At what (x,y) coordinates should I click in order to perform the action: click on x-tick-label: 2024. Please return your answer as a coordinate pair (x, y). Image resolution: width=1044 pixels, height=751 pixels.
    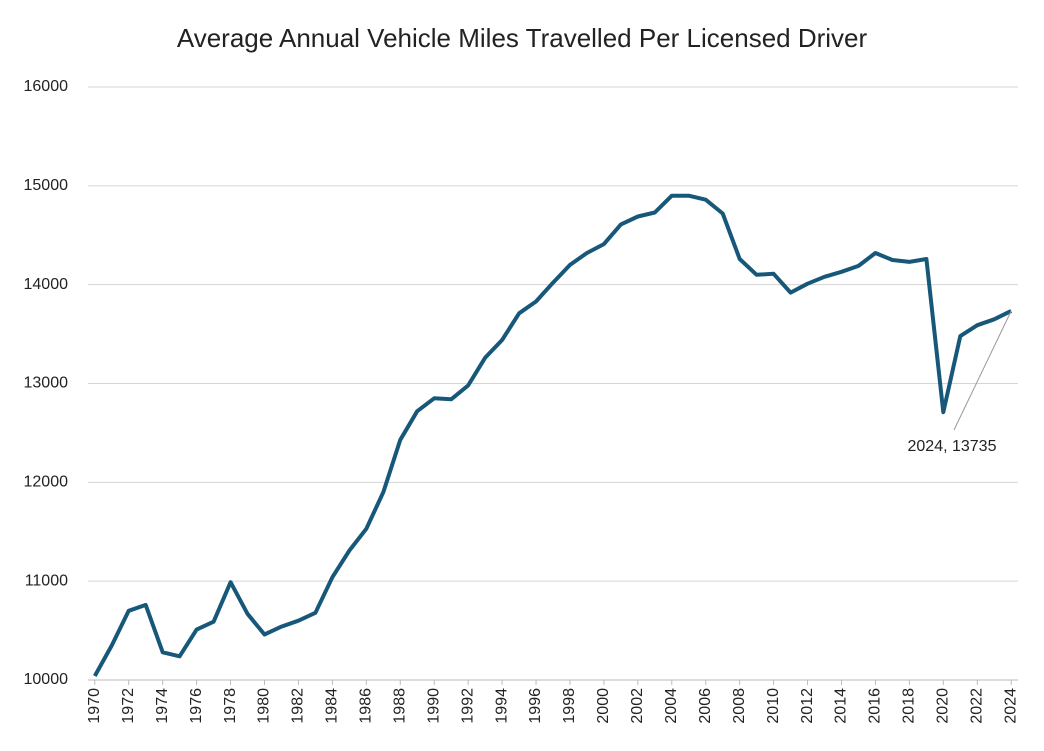
    Looking at the image, I should click on (1010, 706).